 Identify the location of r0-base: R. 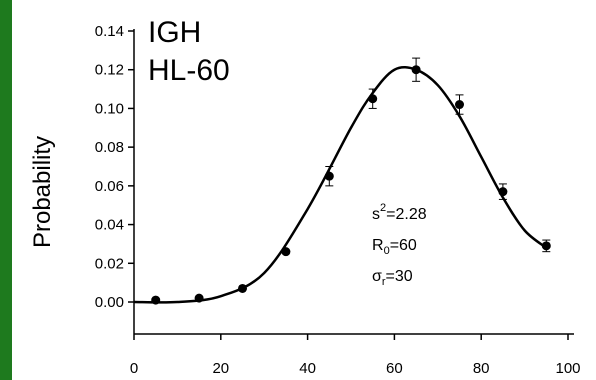
(378, 245).